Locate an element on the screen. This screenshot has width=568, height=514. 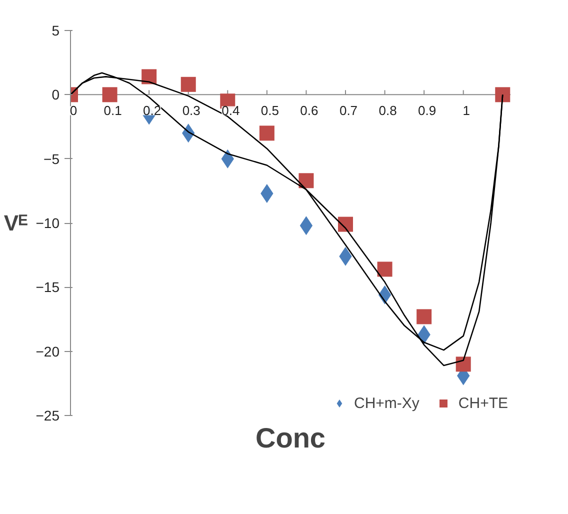
x-axis-title: Conc is located at coordinates (291, 438).